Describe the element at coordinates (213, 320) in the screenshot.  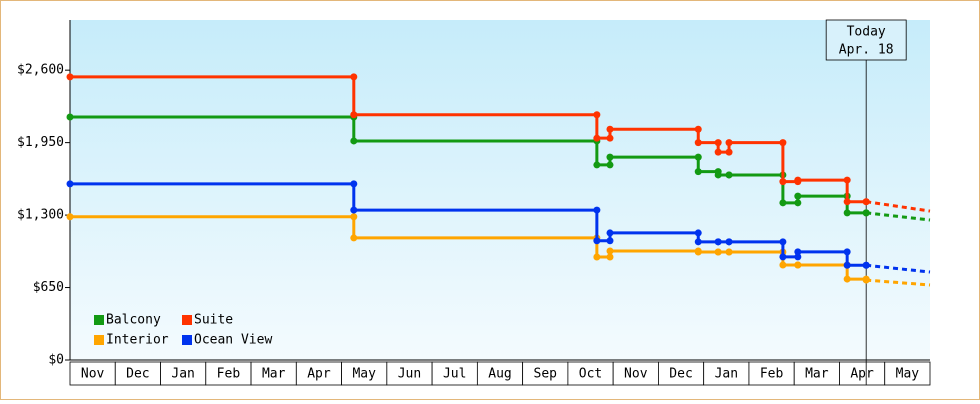
I see `legend-label: Suite` at that location.